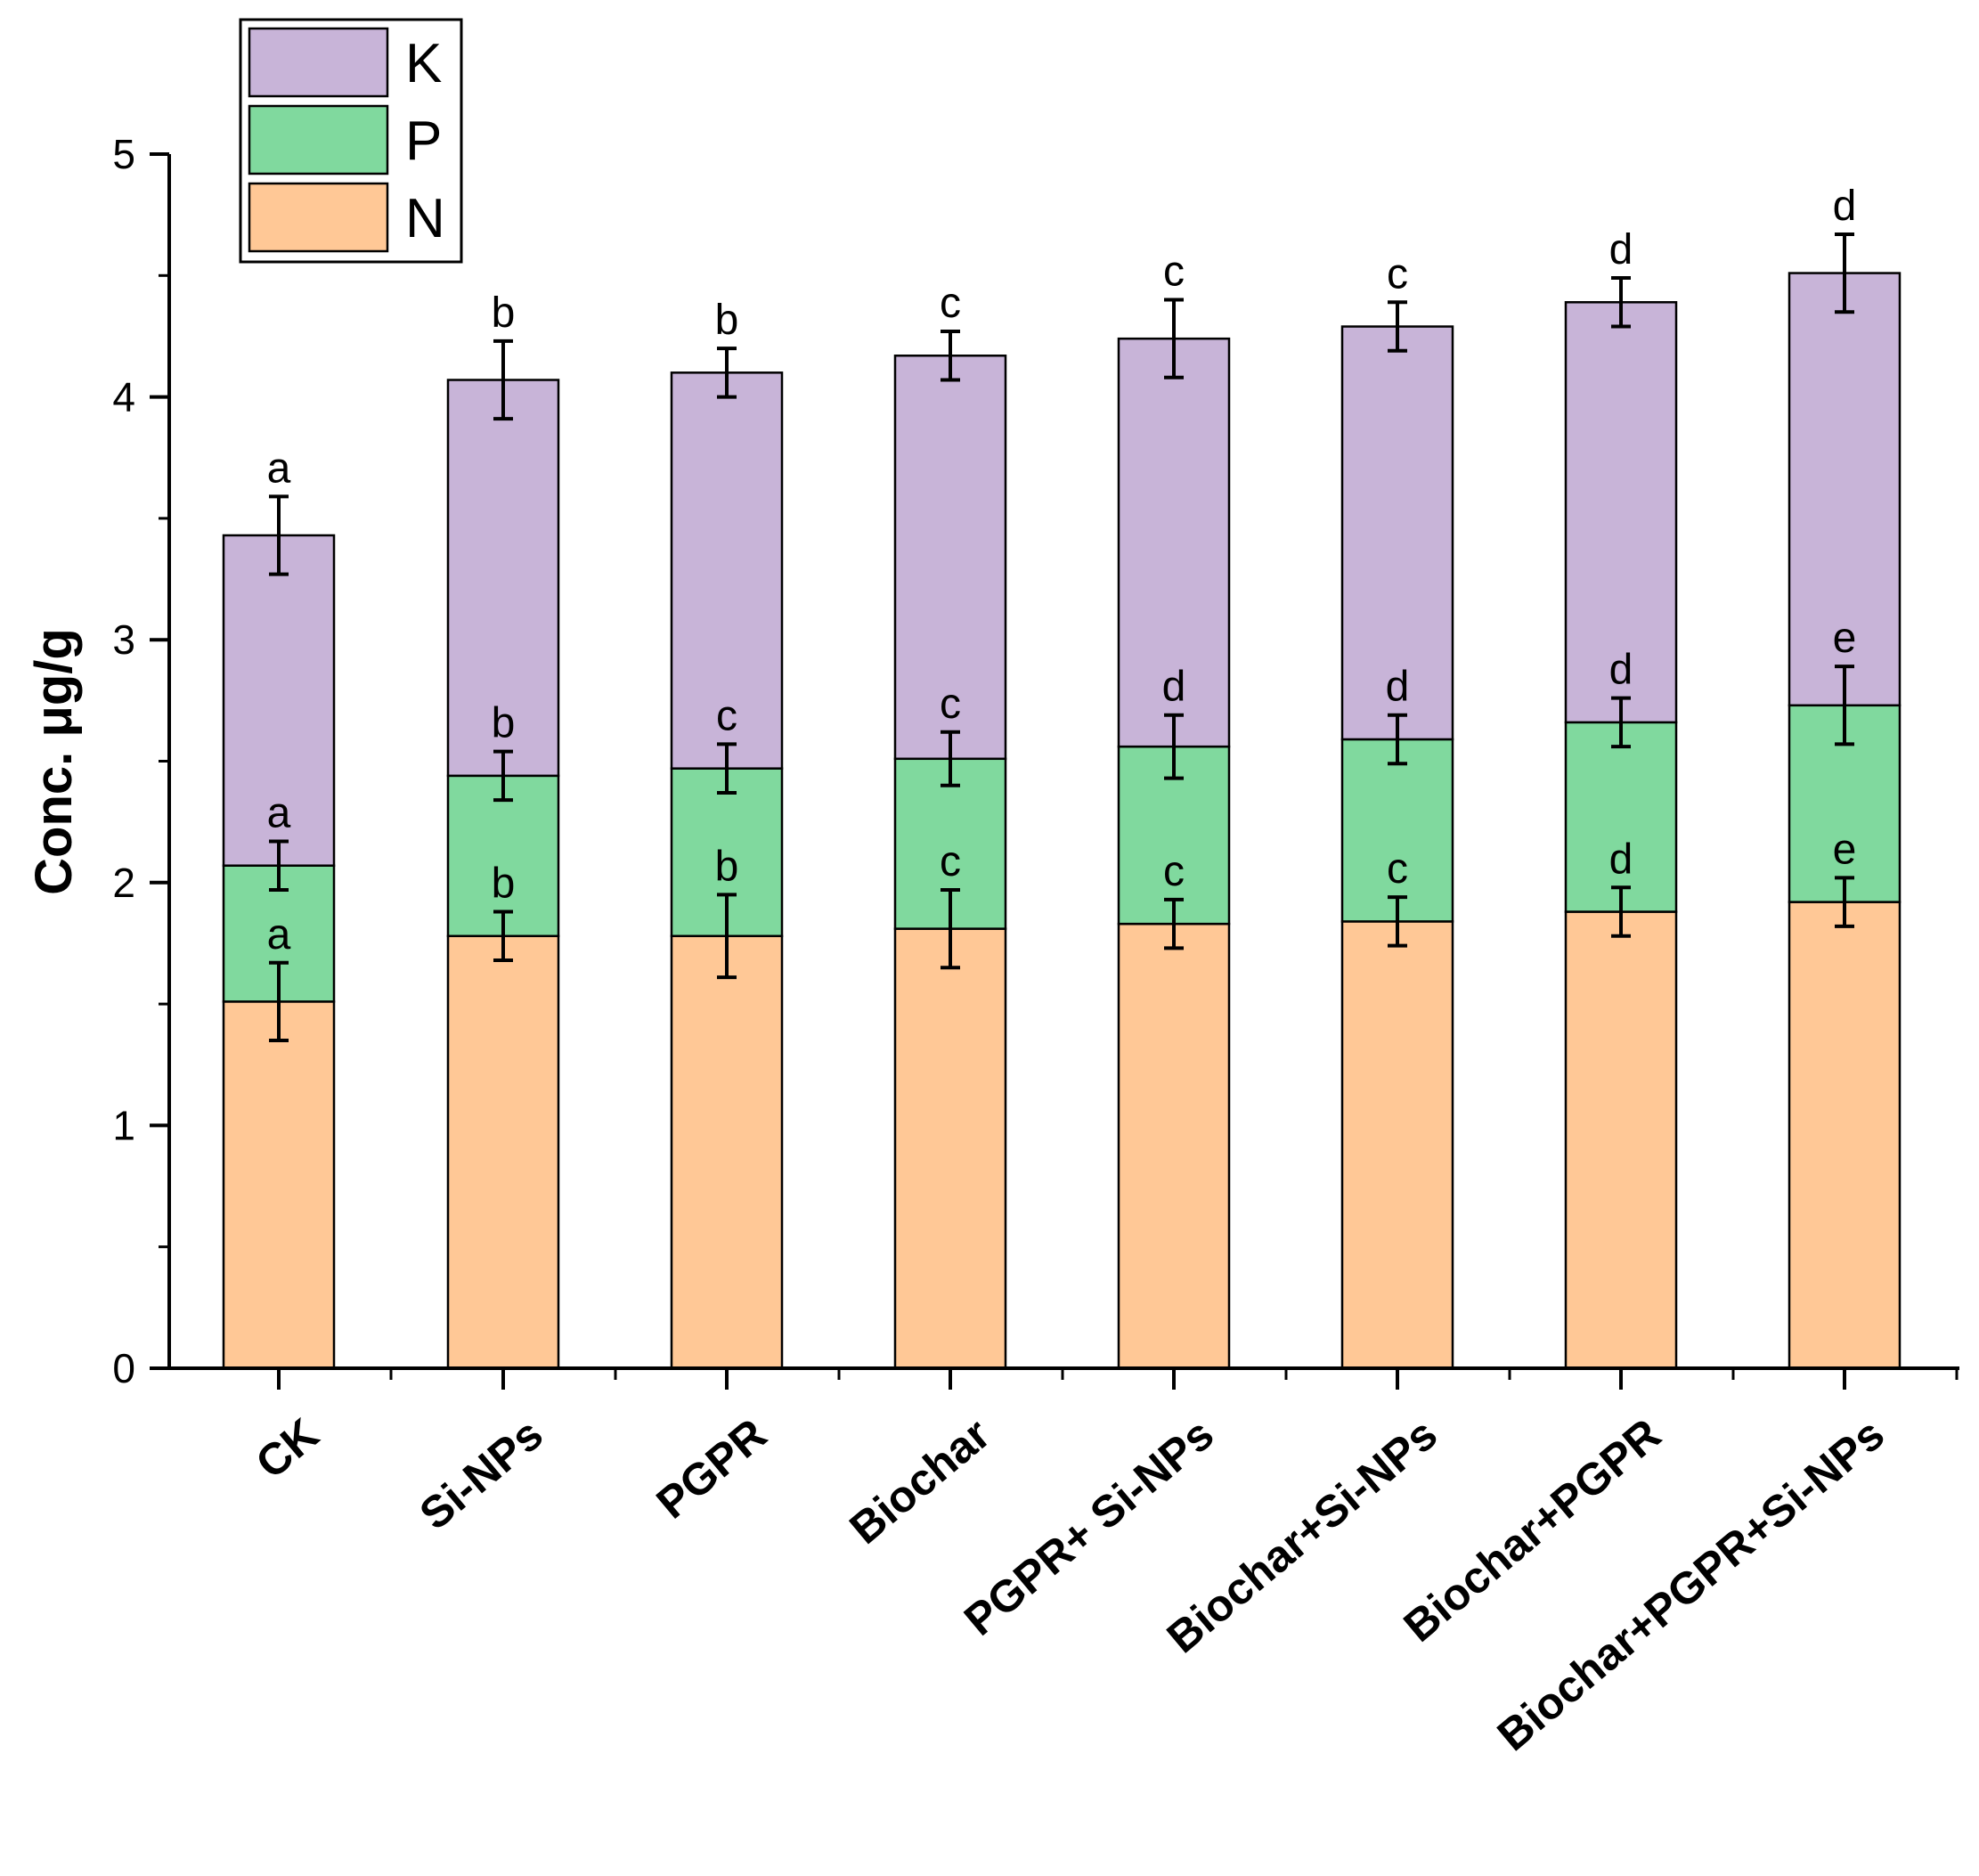  Describe the element at coordinates (1397, 869) in the screenshot. I see `sig-letter-n-5: c` at that location.